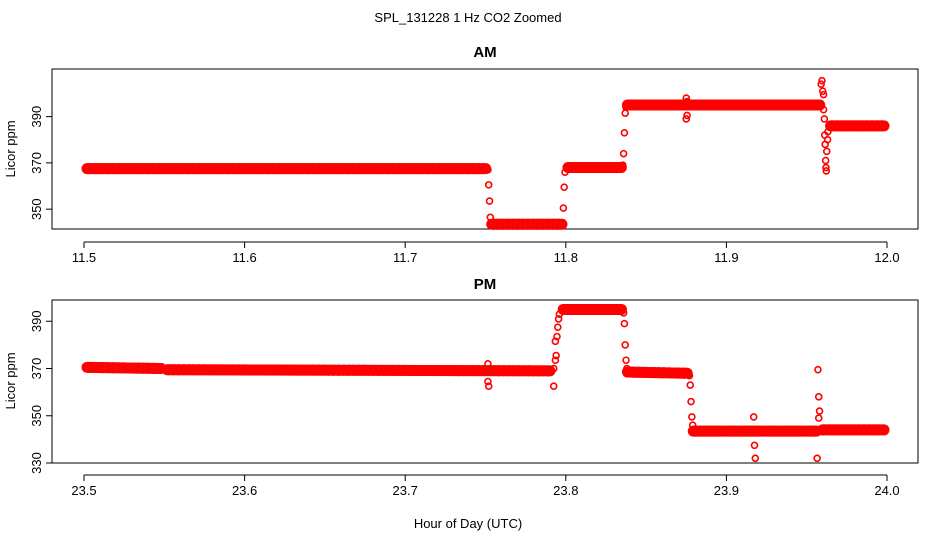 This screenshot has height=540, width=936. Describe the element at coordinates (10, 148) in the screenshot. I see `am-y-axis-label: Licor ppm` at that location.